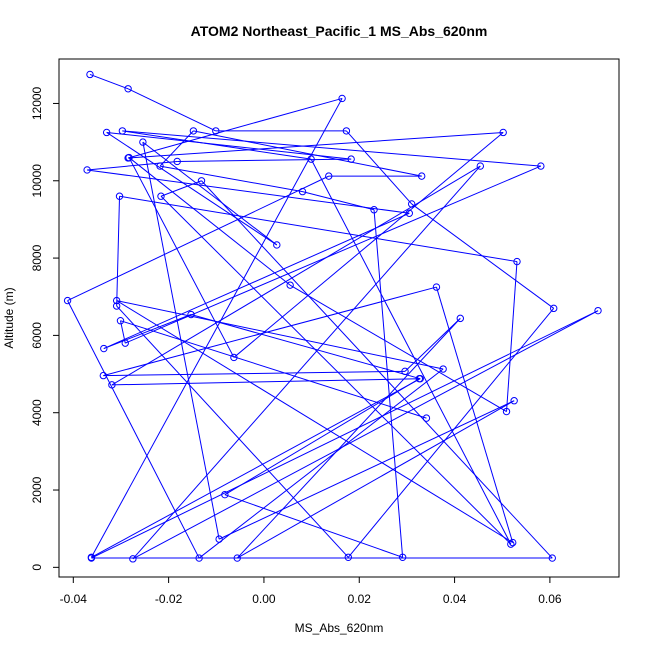 This screenshot has height=650, width=650. What do you see at coordinates (37, 181) in the screenshot?
I see `y-tick-label: 10000` at bounding box center [37, 181].